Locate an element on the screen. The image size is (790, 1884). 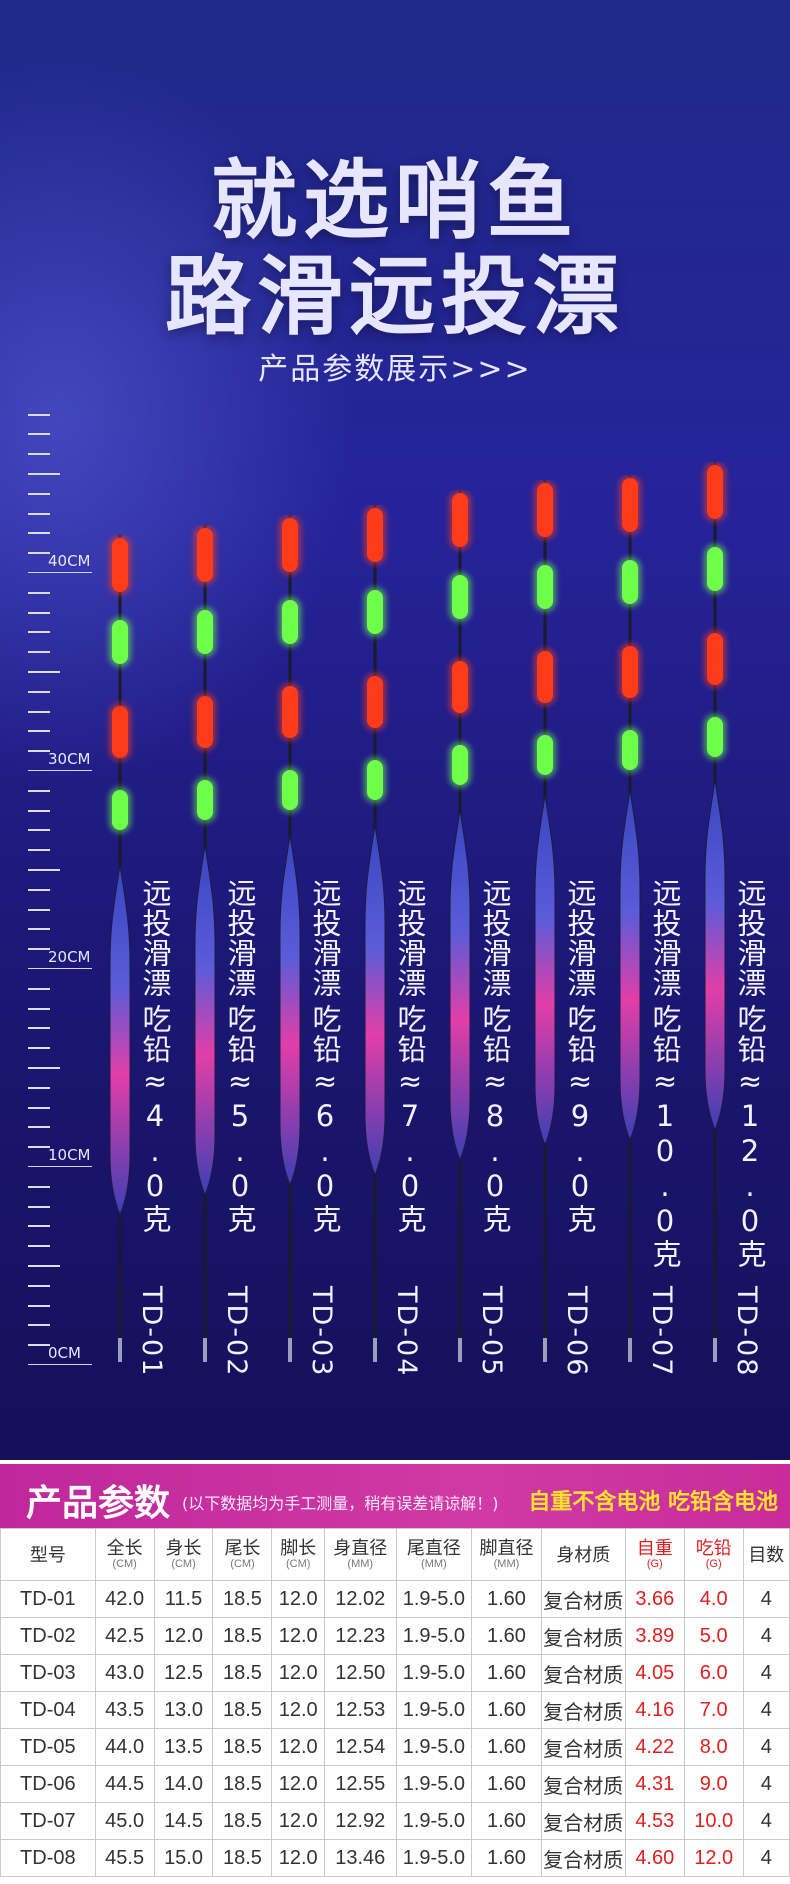
table-cell: 12.55 is located at coordinates (360, 1784).